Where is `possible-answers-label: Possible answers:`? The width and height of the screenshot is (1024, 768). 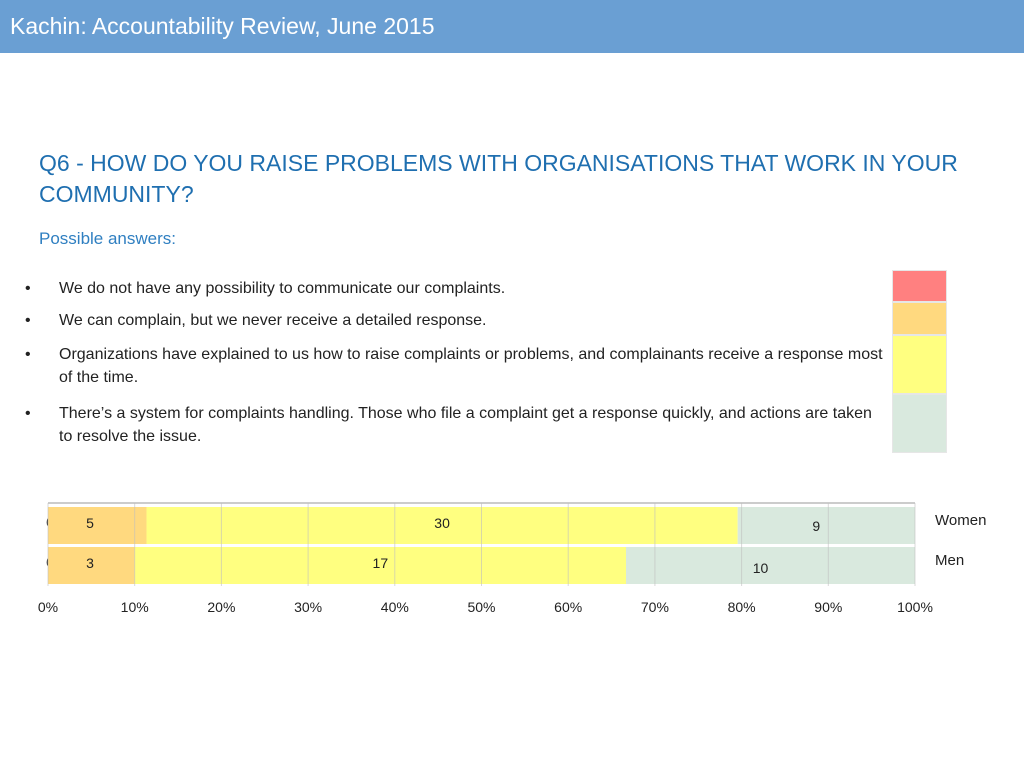
possible-answers-label: Possible answers: is located at coordinates (108, 238).